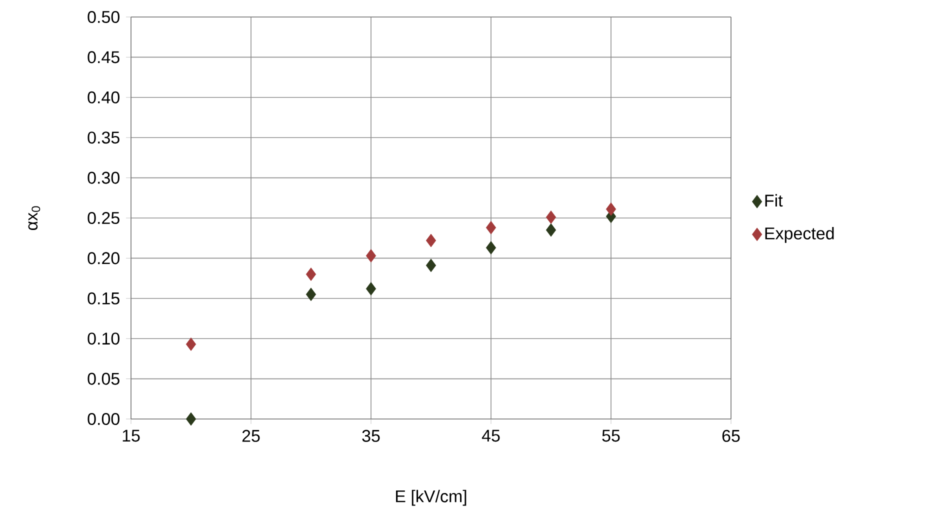 The width and height of the screenshot is (931, 531). I want to click on x-tick-label: 35, so click(371, 436).